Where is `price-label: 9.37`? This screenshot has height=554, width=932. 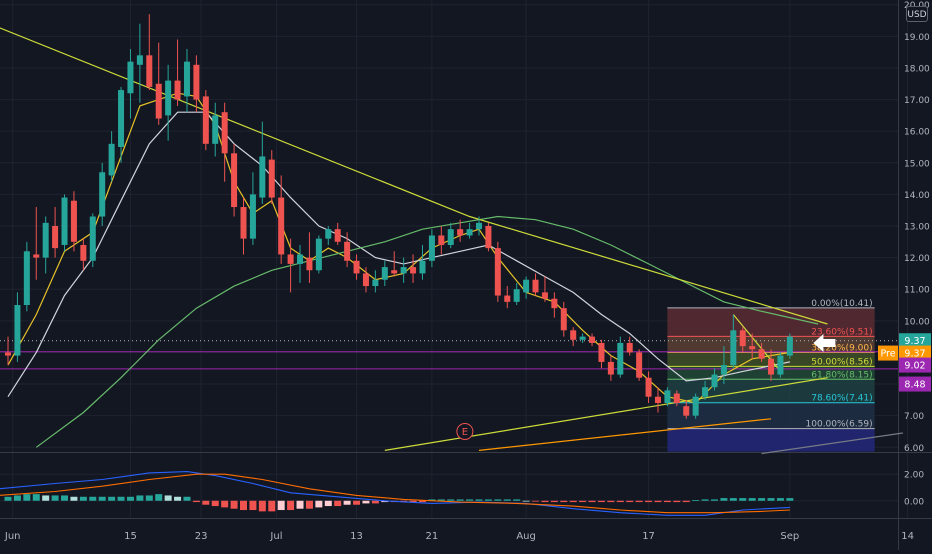
price-label: 9.37 is located at coordinates (915, 353).